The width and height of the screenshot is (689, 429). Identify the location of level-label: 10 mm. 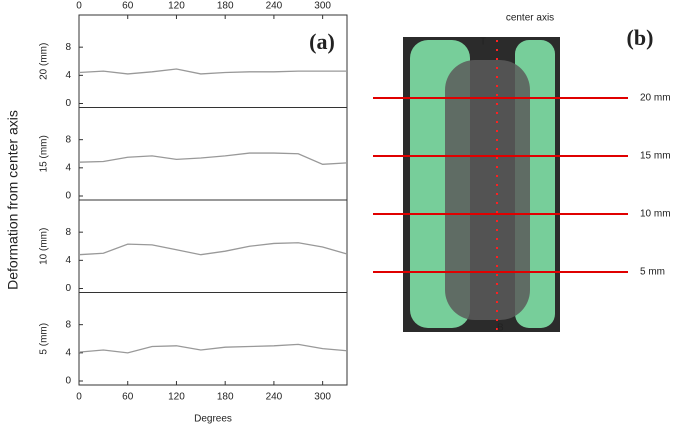
(655, 214).